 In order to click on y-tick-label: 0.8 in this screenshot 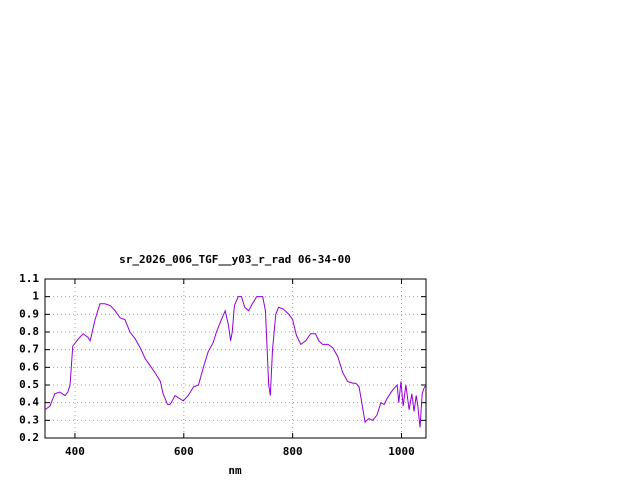, I will do `click(29, 331)`.